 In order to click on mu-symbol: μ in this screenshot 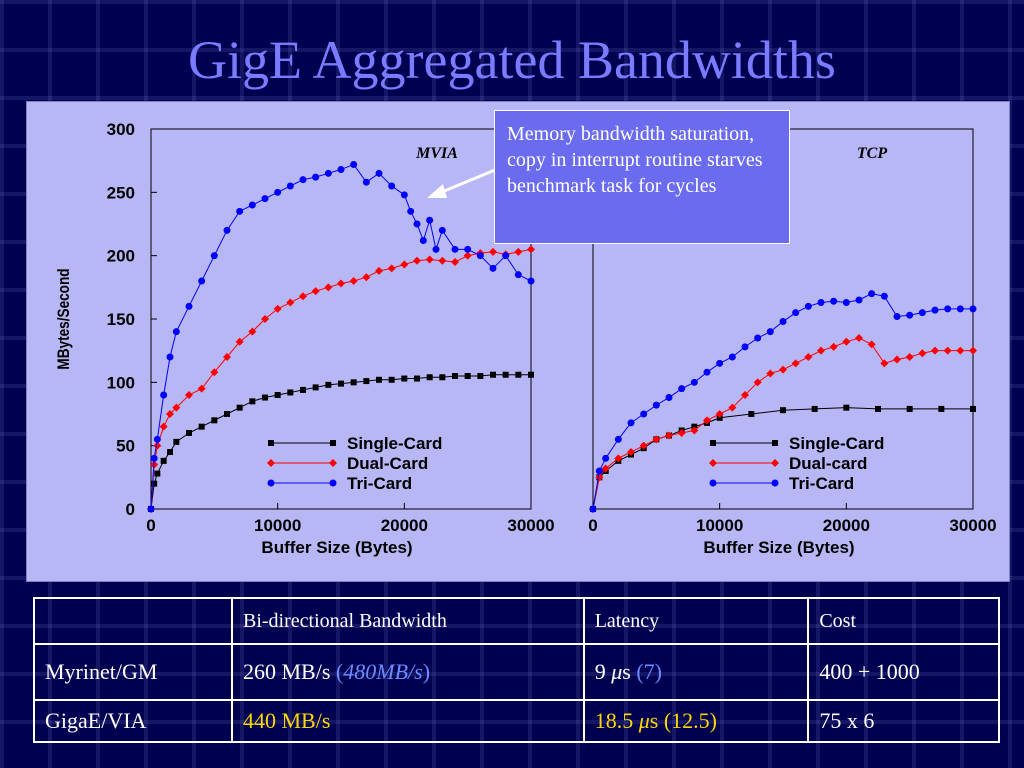, I will do `click(644, 720)`.